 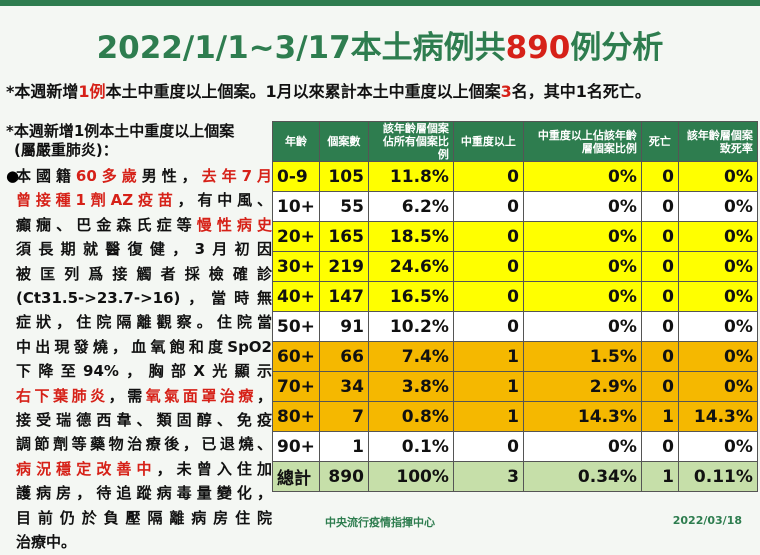 I want to click on highlight-text: 慢性病史, so click(x=234, y=224).